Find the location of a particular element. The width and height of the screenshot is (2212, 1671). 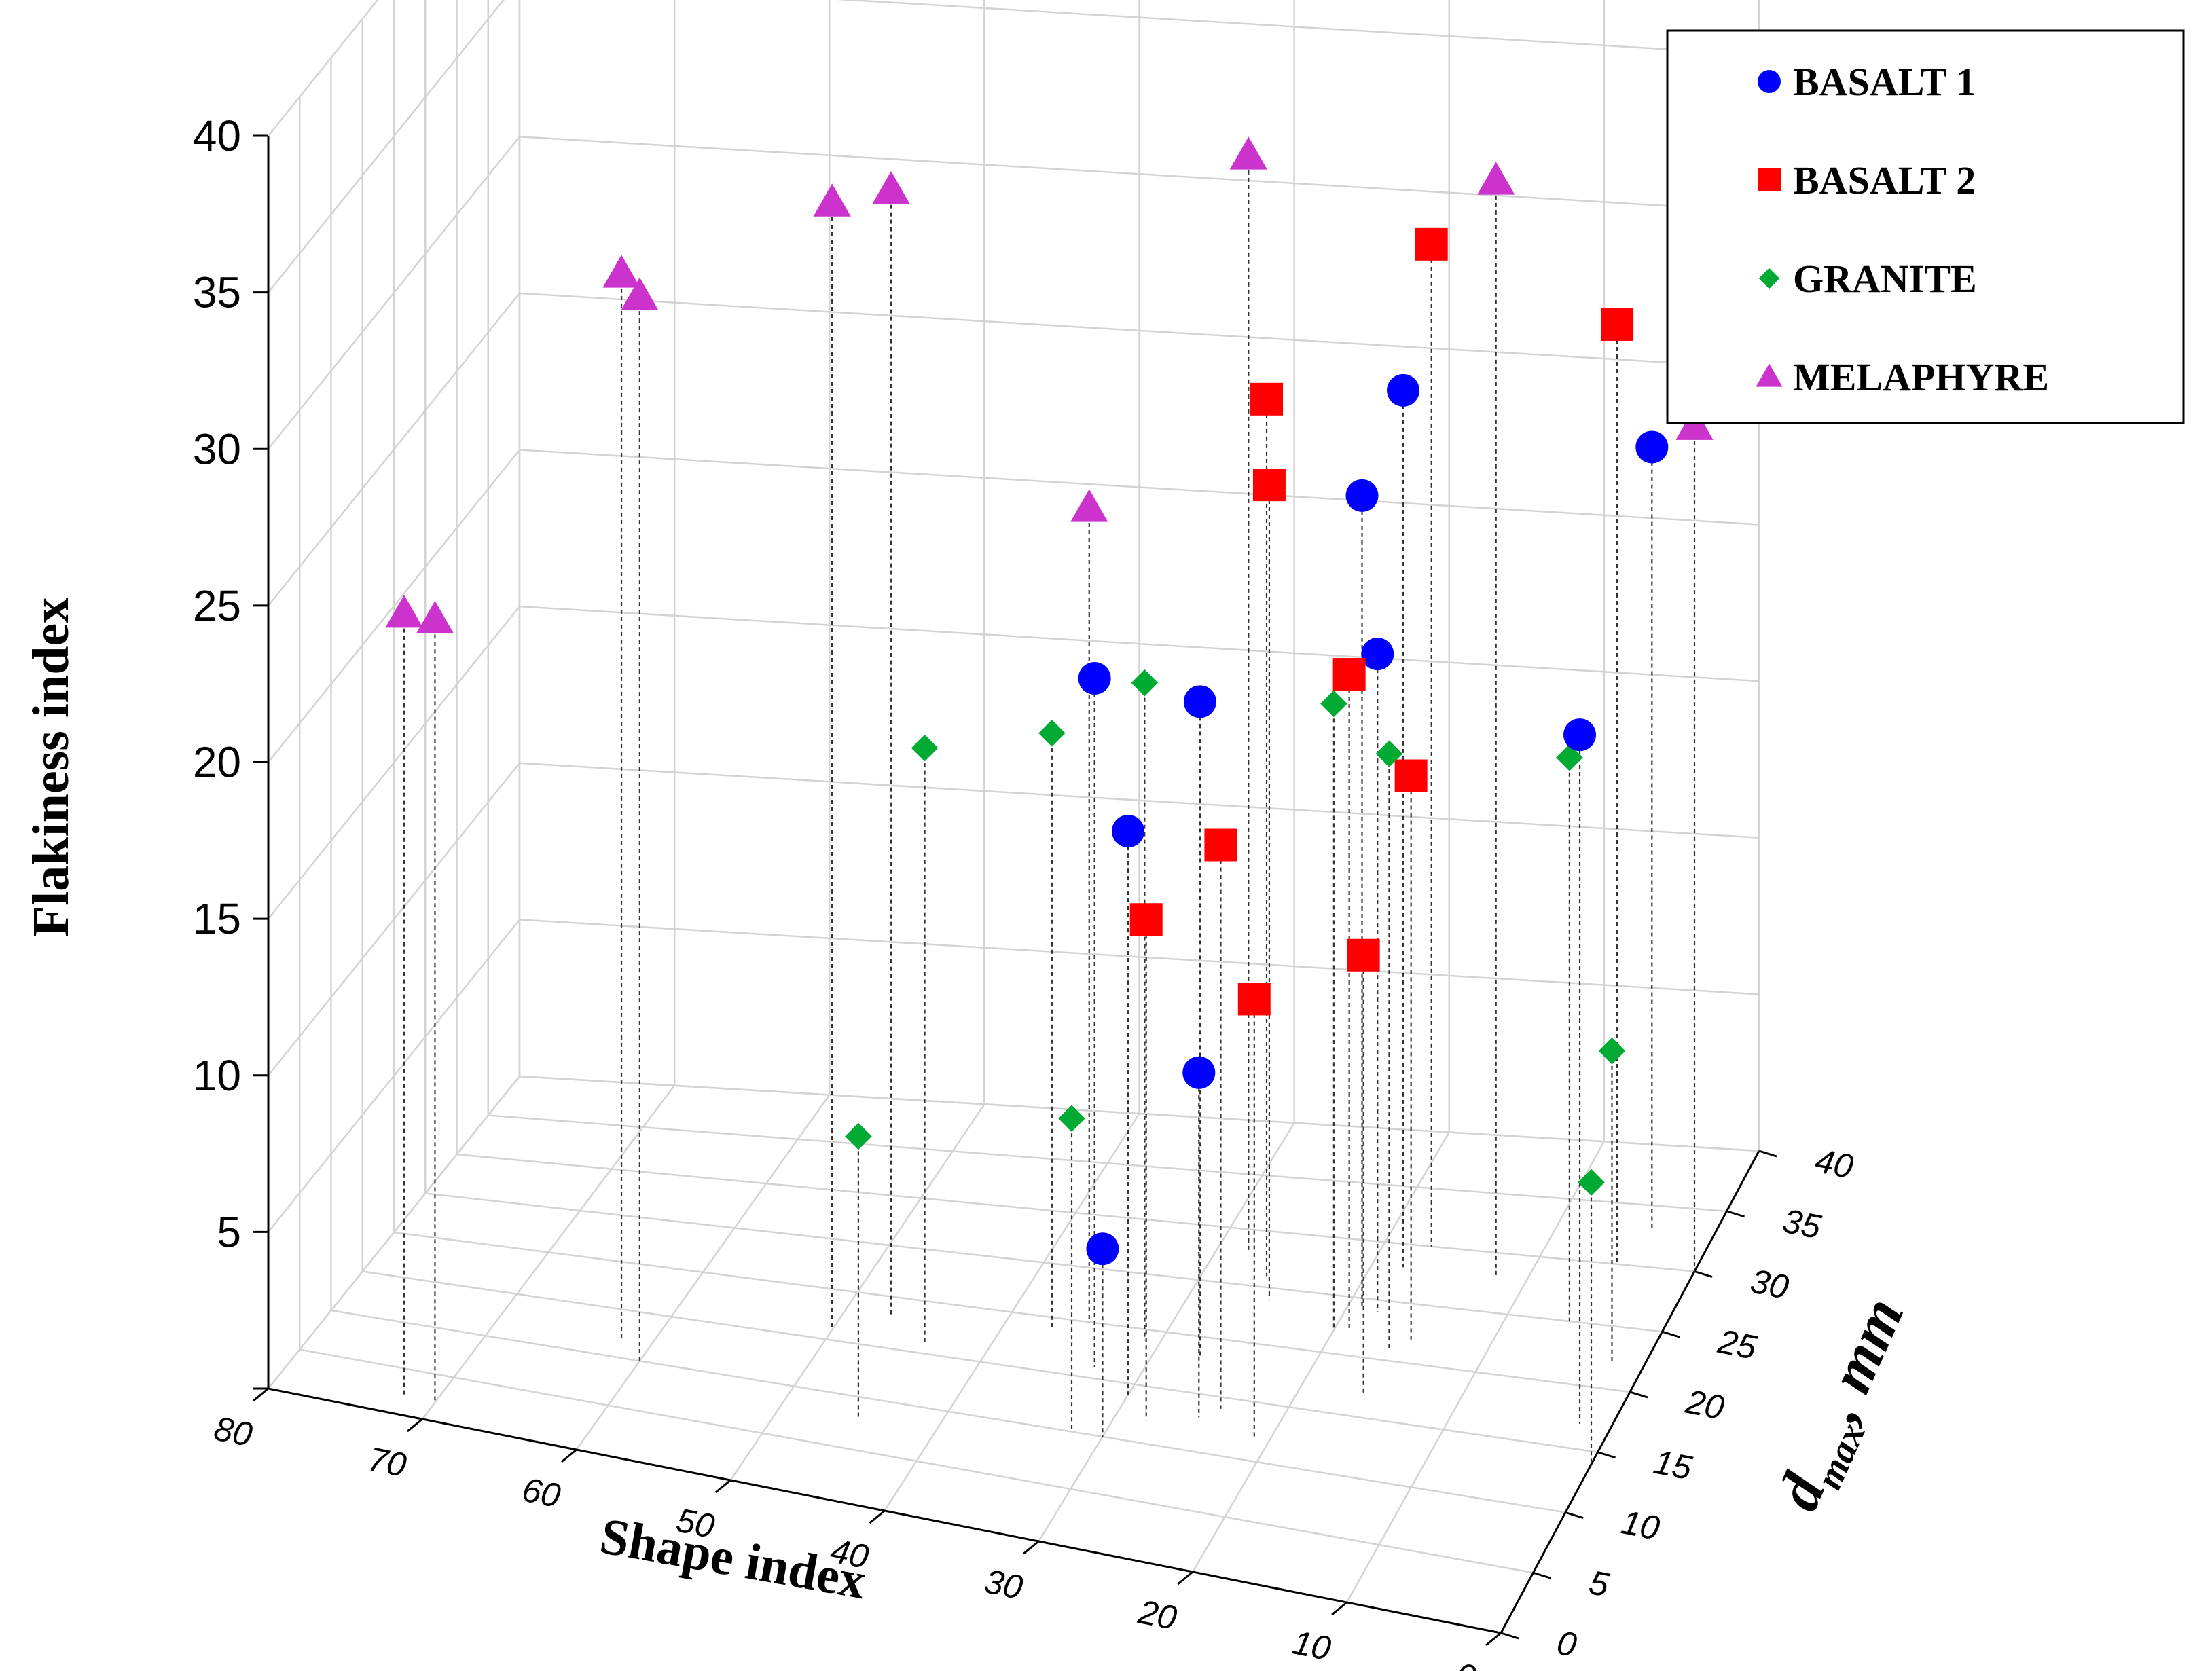

x-tick-label: 70 is located at coordinates (387, 1462).